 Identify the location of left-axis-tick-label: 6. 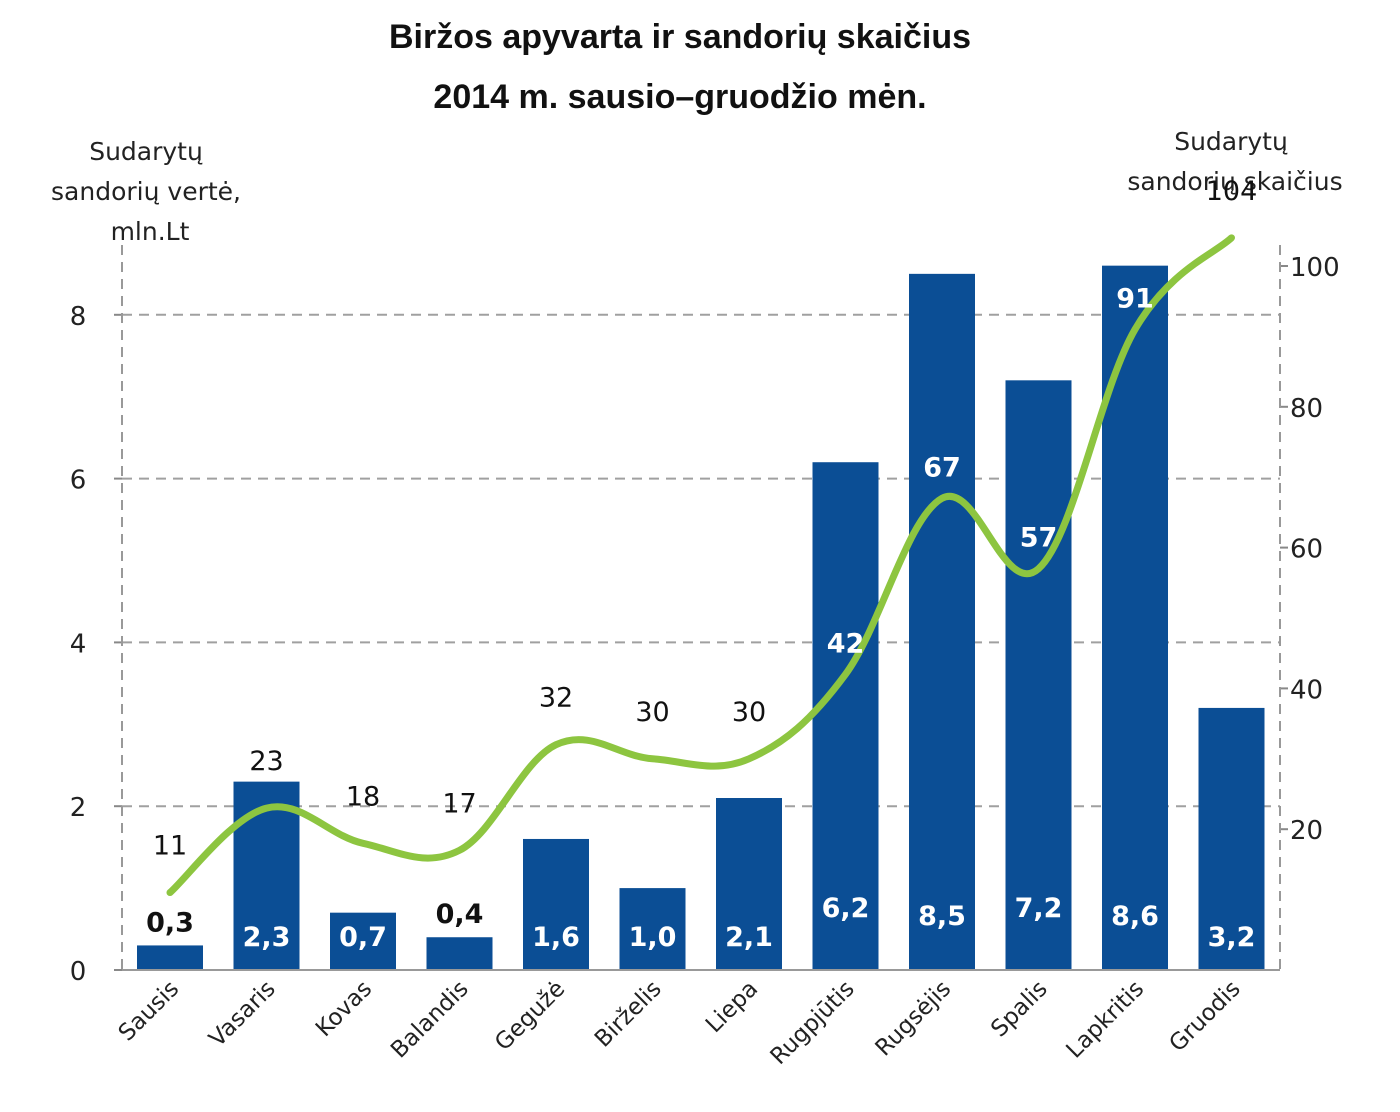
(78, 481).